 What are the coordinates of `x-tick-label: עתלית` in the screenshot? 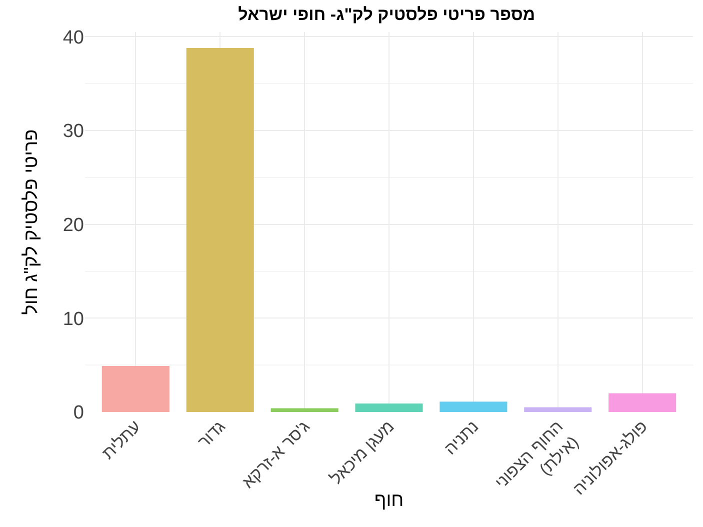 It's located at (121, 439).